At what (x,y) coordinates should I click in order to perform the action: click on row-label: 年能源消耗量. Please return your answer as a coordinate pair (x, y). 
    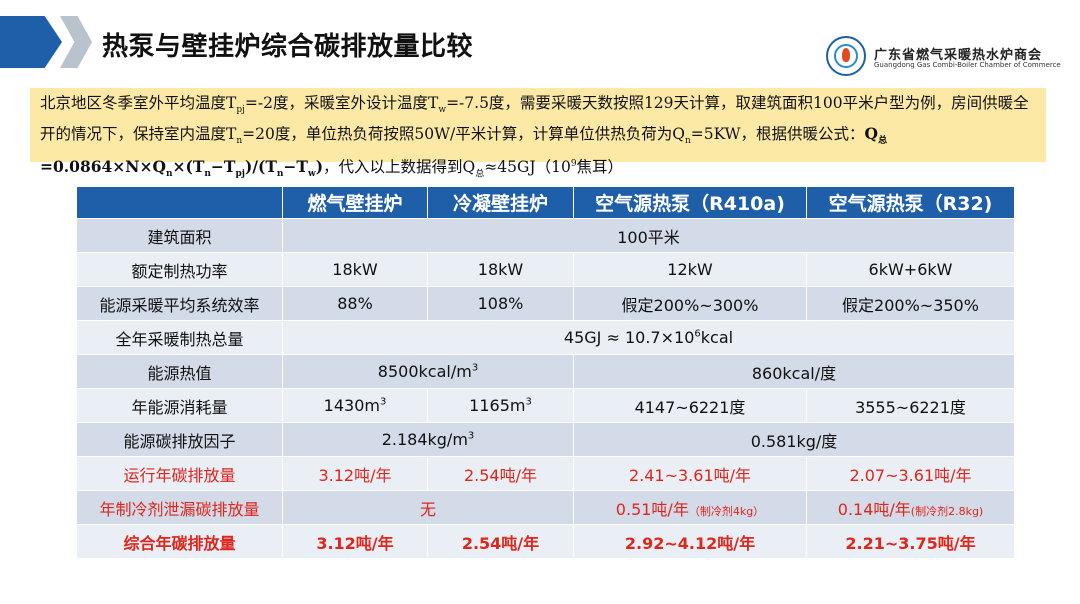
    Looking at the image, I should click on (179, 405).